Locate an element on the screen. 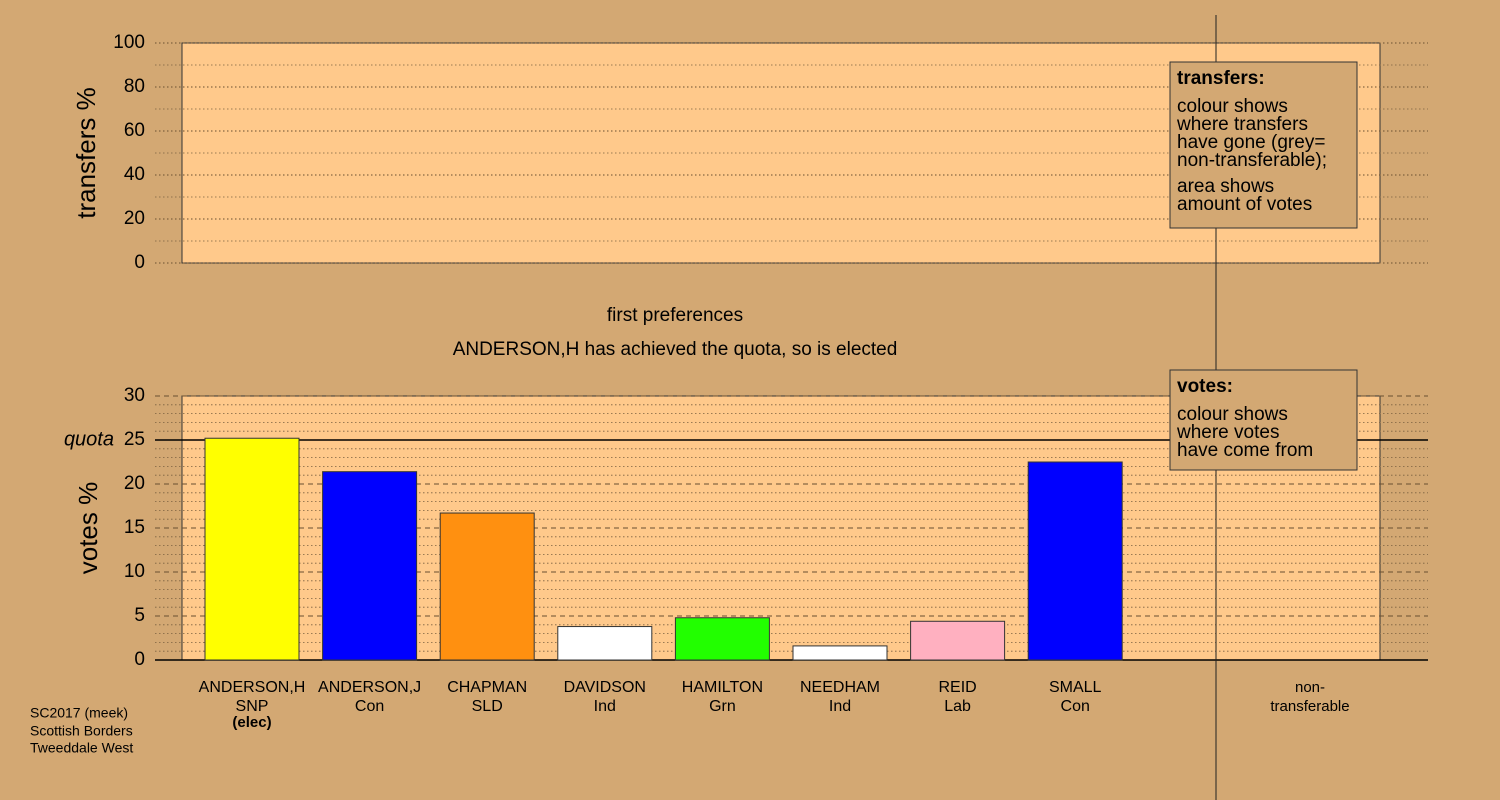  x-tick-label: HAMILTON is located at coordinates (722, 687).